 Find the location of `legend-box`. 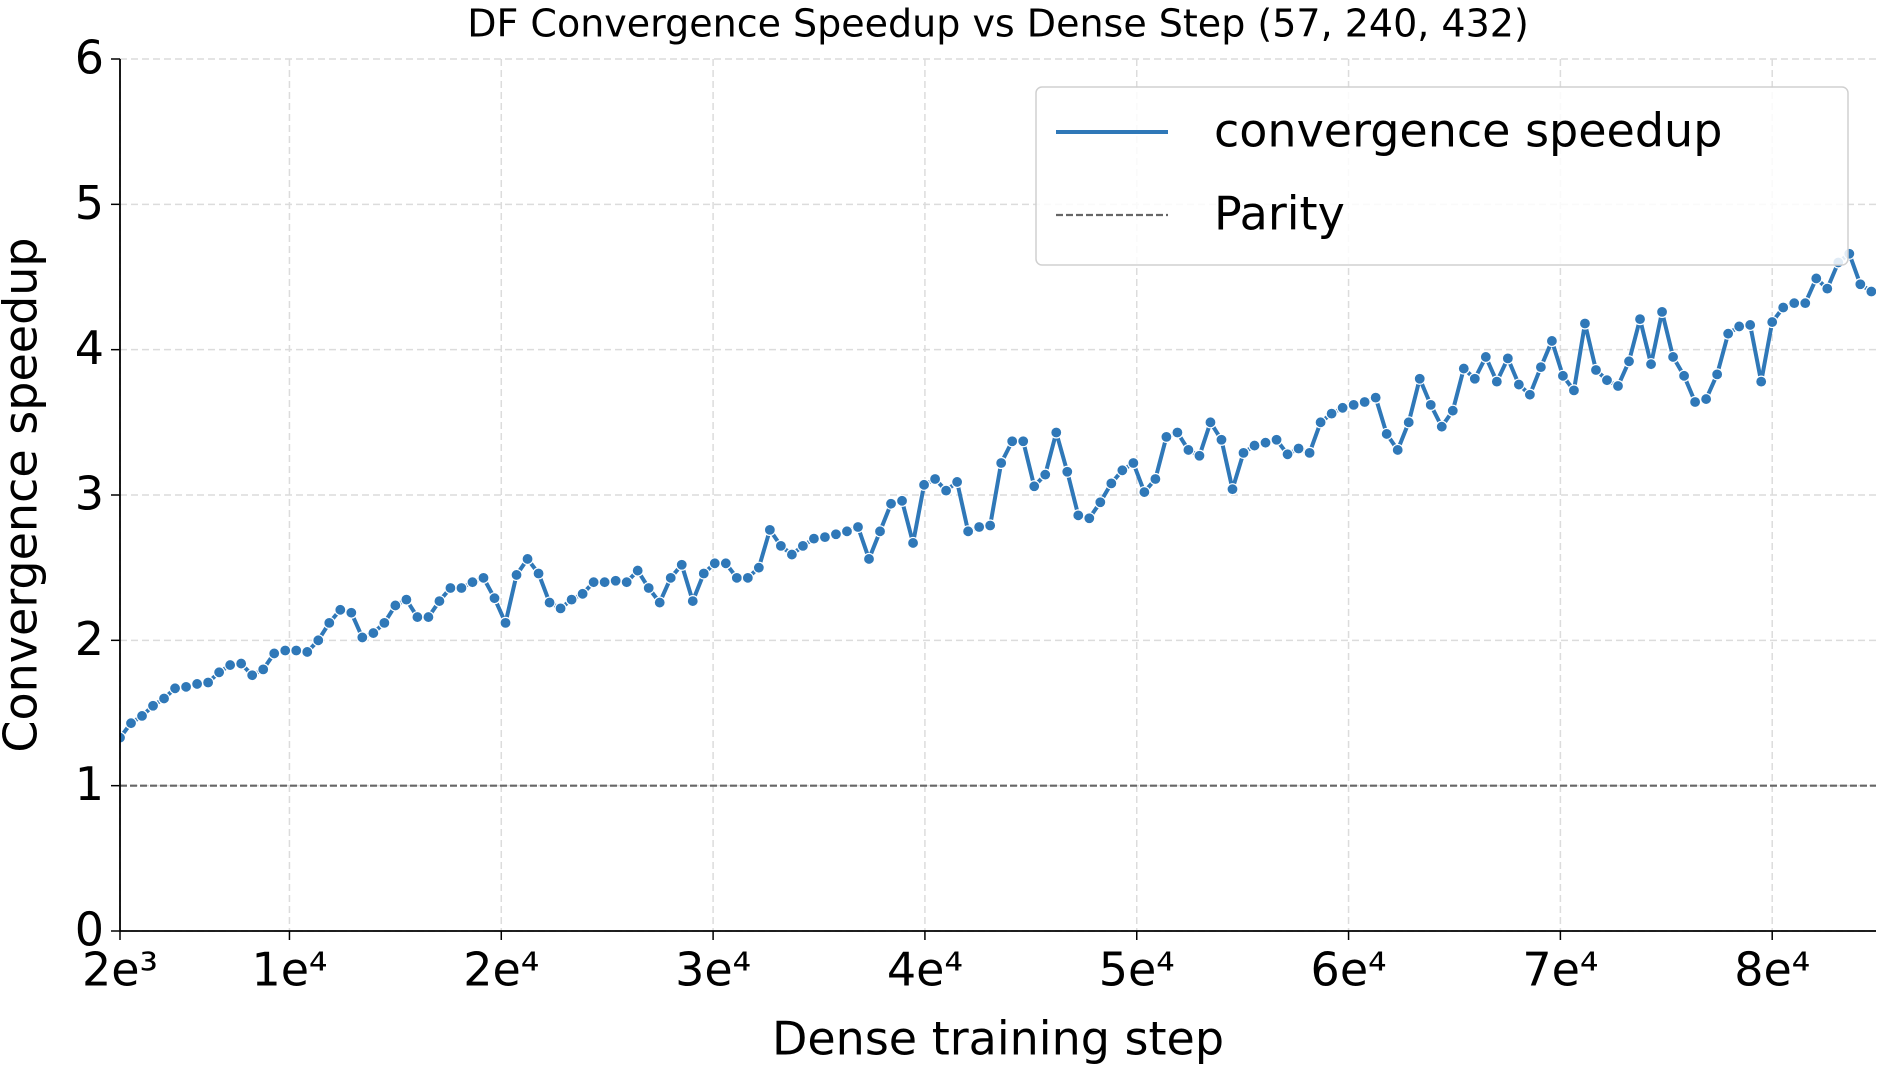

legend-box is located at coordinates (1442, 176).